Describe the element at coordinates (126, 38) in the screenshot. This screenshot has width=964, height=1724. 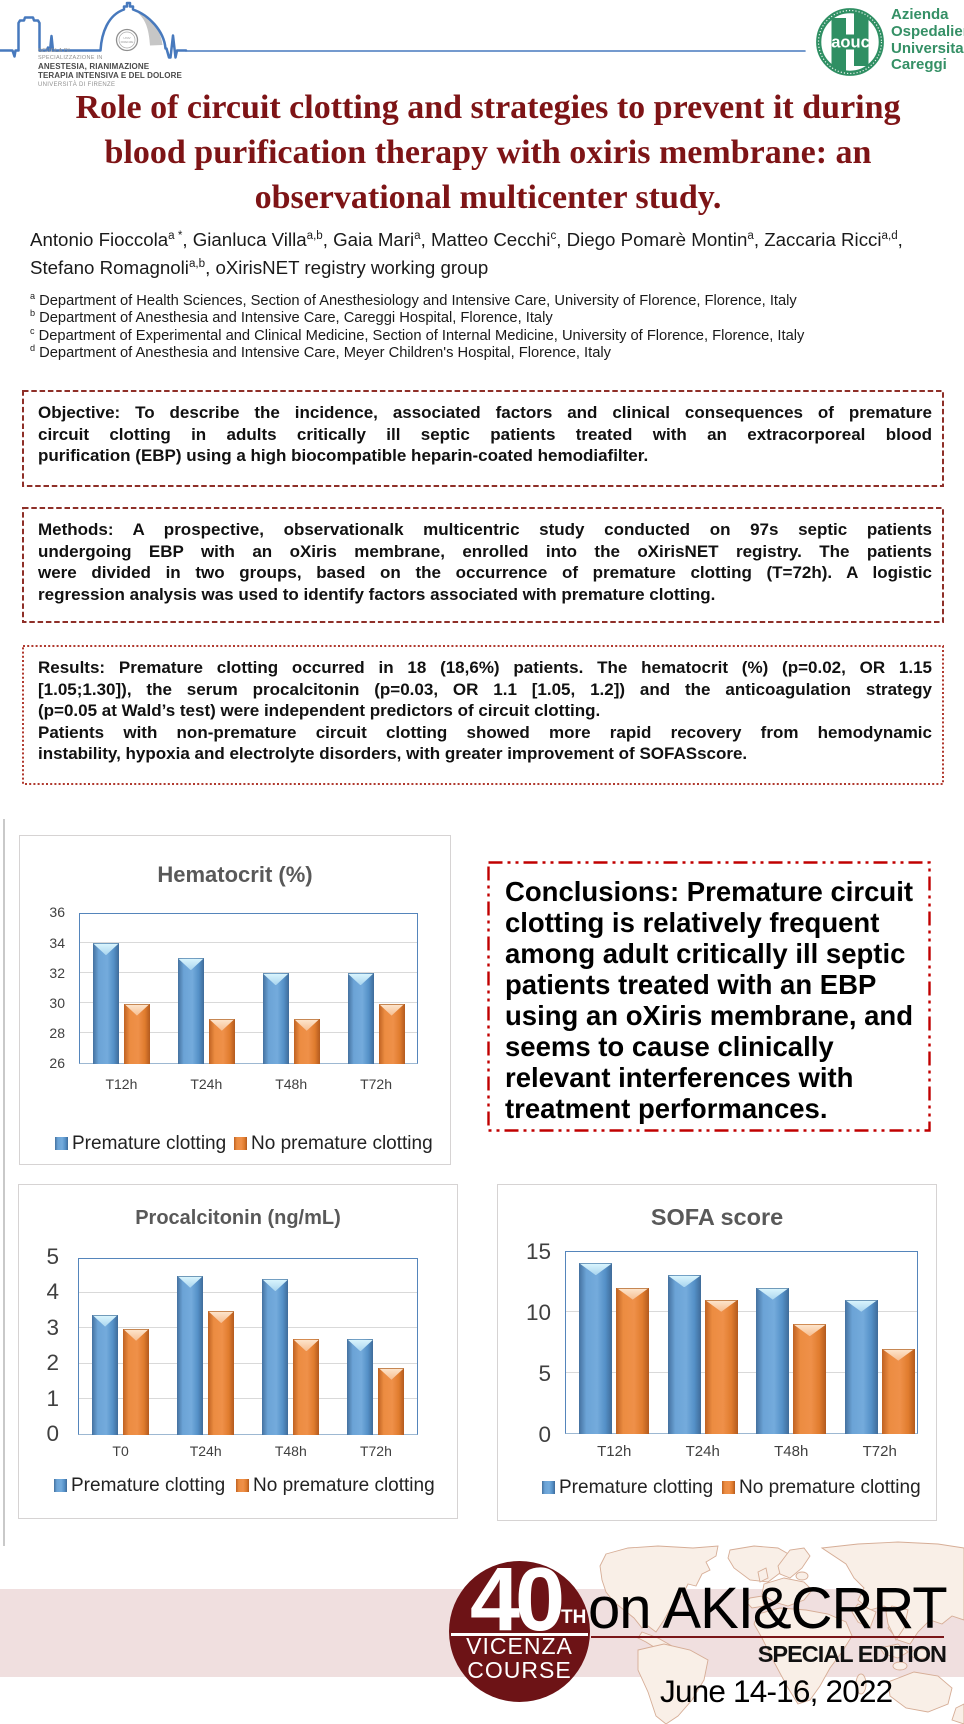
I see `svg-text: UNIV` at that location.